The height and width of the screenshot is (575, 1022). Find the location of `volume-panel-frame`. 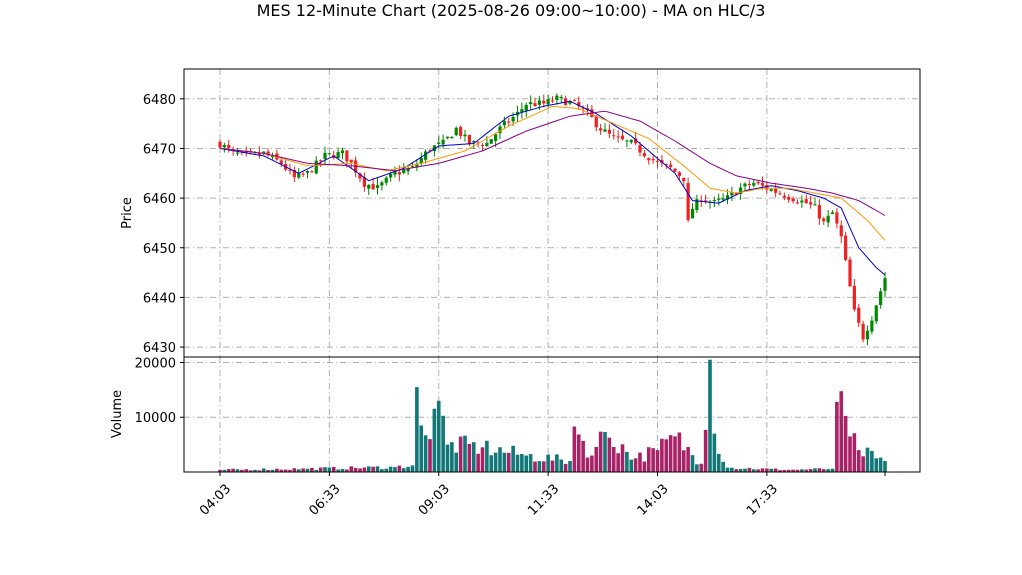

volume-panel-frame is located at coordinates (552, 414).